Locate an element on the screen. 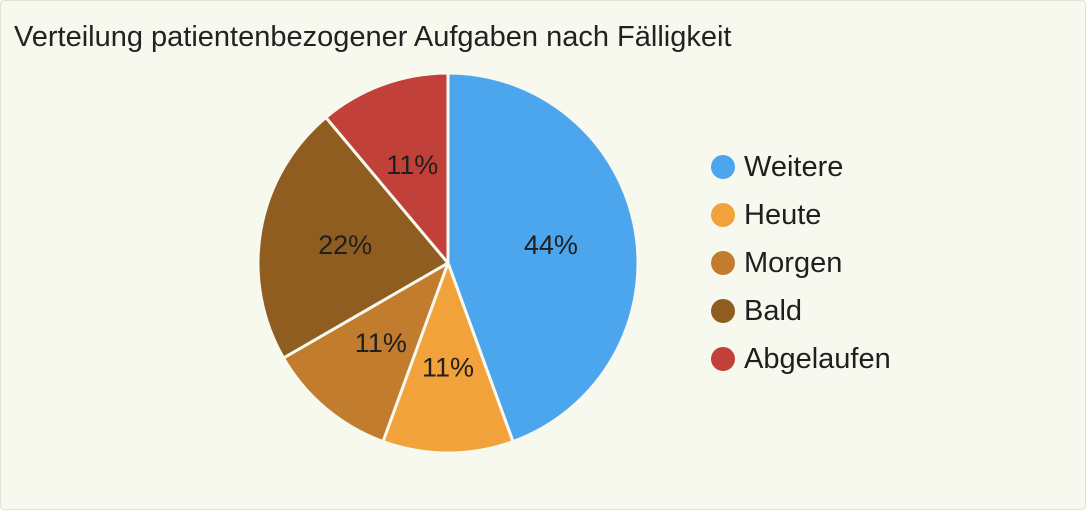 The height and width of the screenshot is (512, 1088). pie-slice-weitere is located at coordinates (543, 257).